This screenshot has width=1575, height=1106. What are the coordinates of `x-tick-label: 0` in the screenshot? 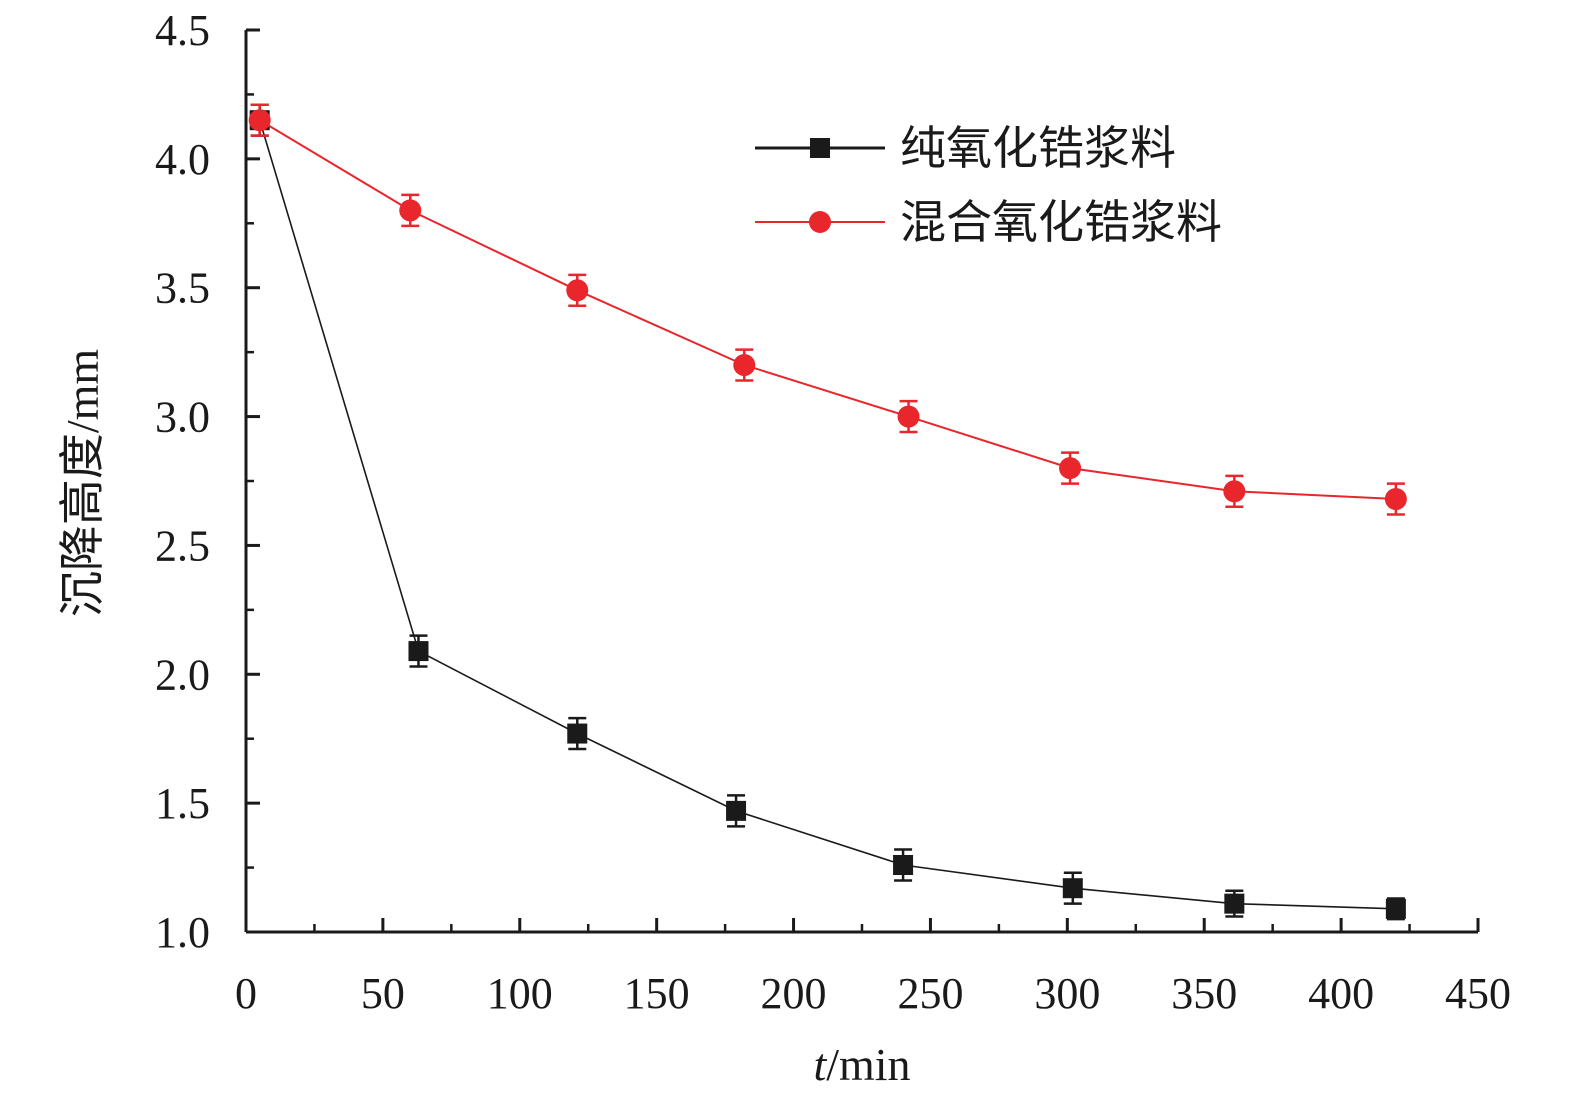 It's located at (246, 993).